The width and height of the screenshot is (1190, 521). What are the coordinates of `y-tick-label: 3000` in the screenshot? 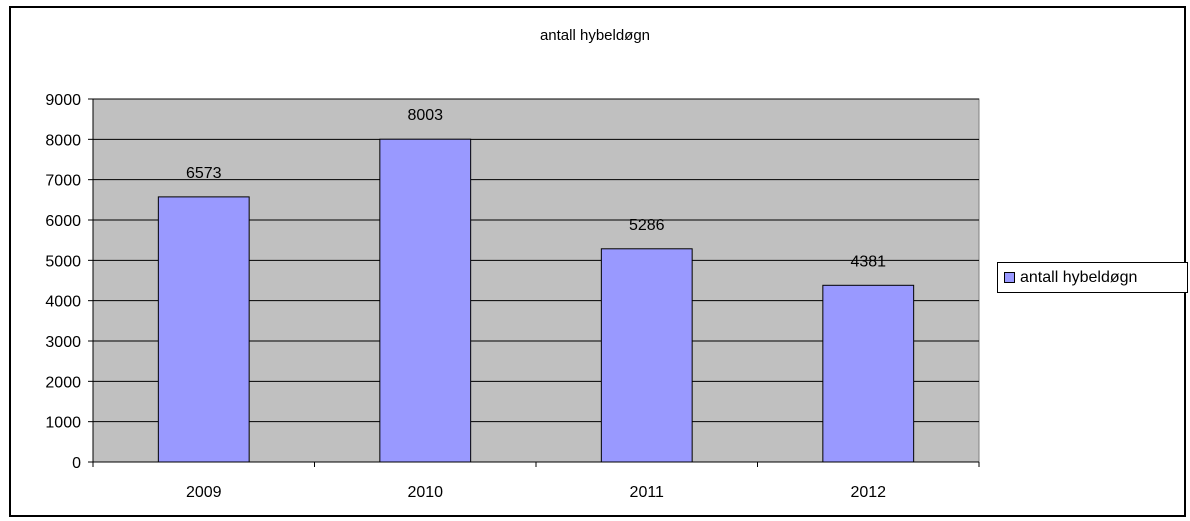 It's located at (63, 342).